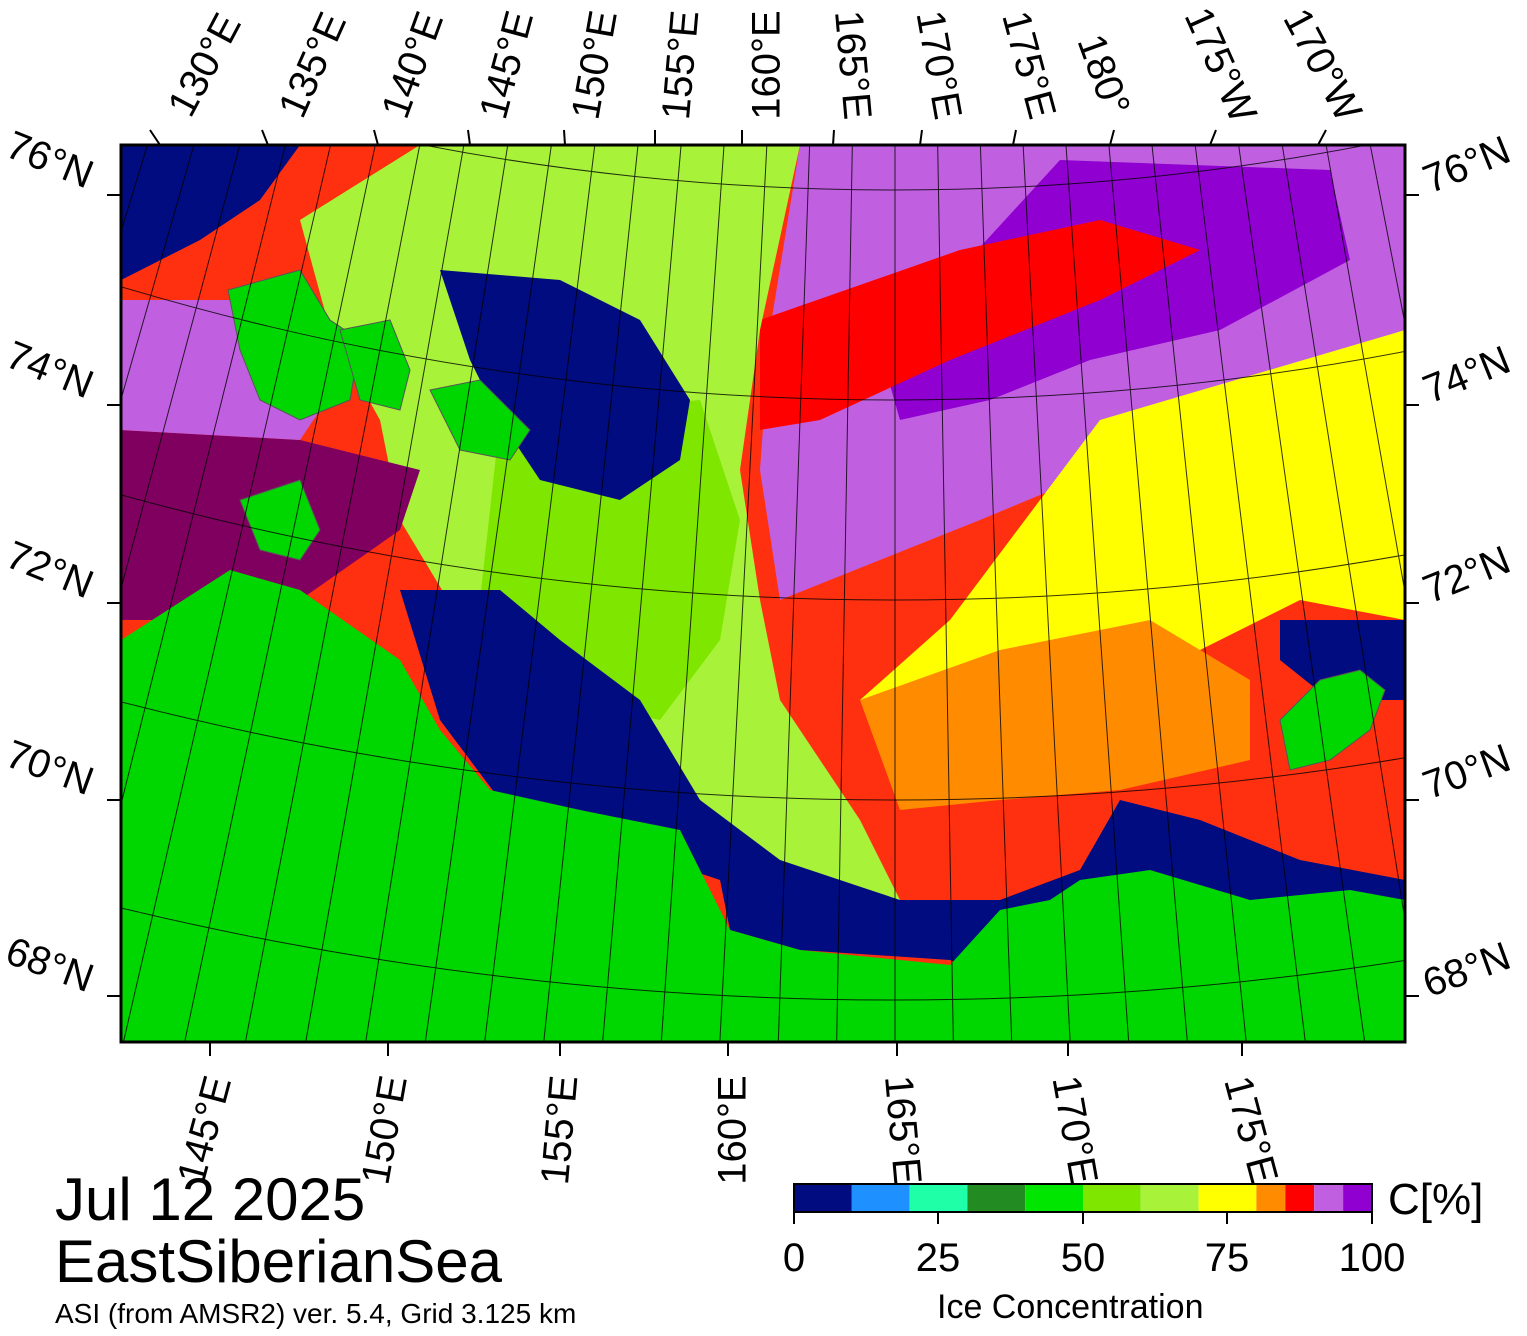  I want to click on colorbar-tick-50: 50, so click(1083, 1258).